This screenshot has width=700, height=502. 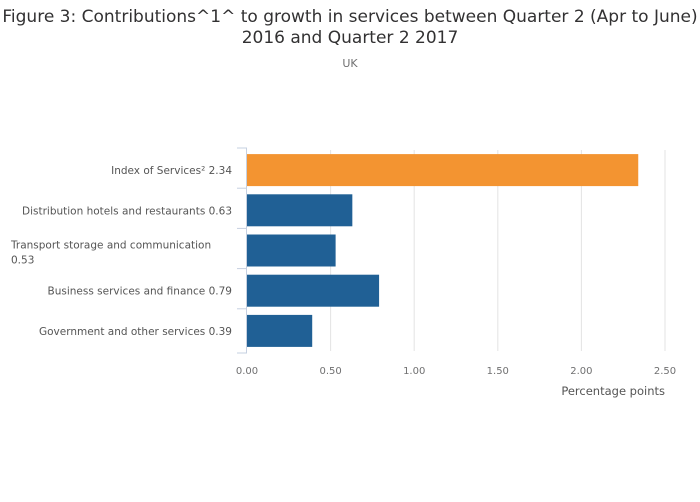 I want to click on x-tick-label: 2.00, so click(x=581, y=371).